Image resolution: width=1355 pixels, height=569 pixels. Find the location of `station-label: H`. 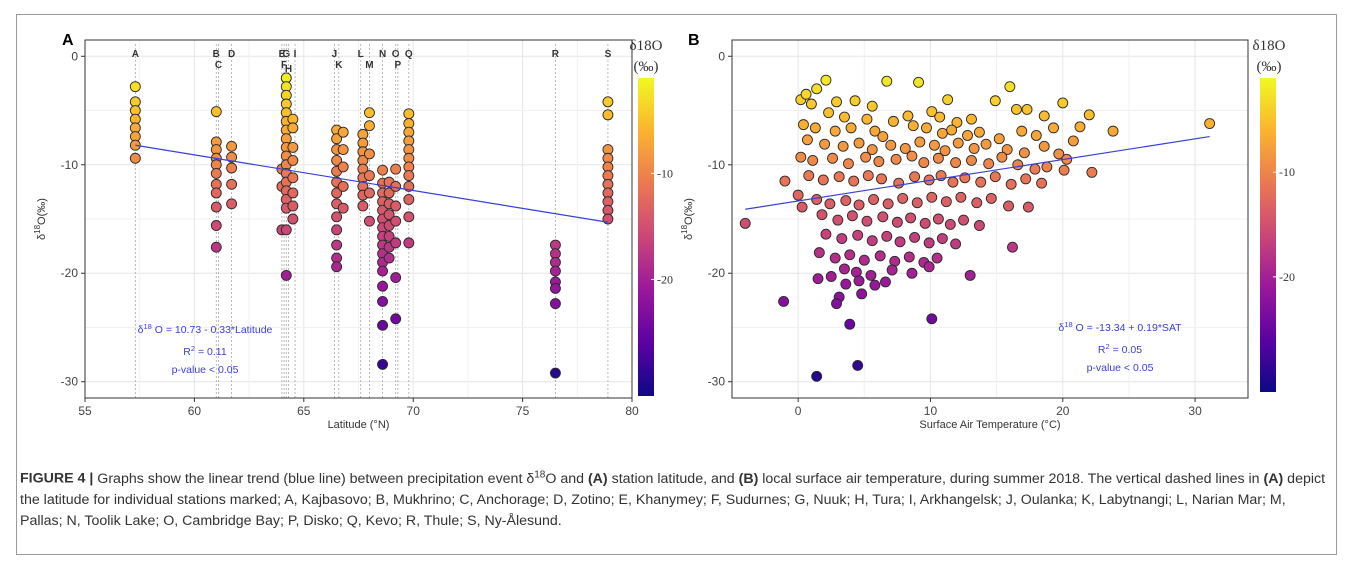

station-label: H is located at coordinates (288, 69).